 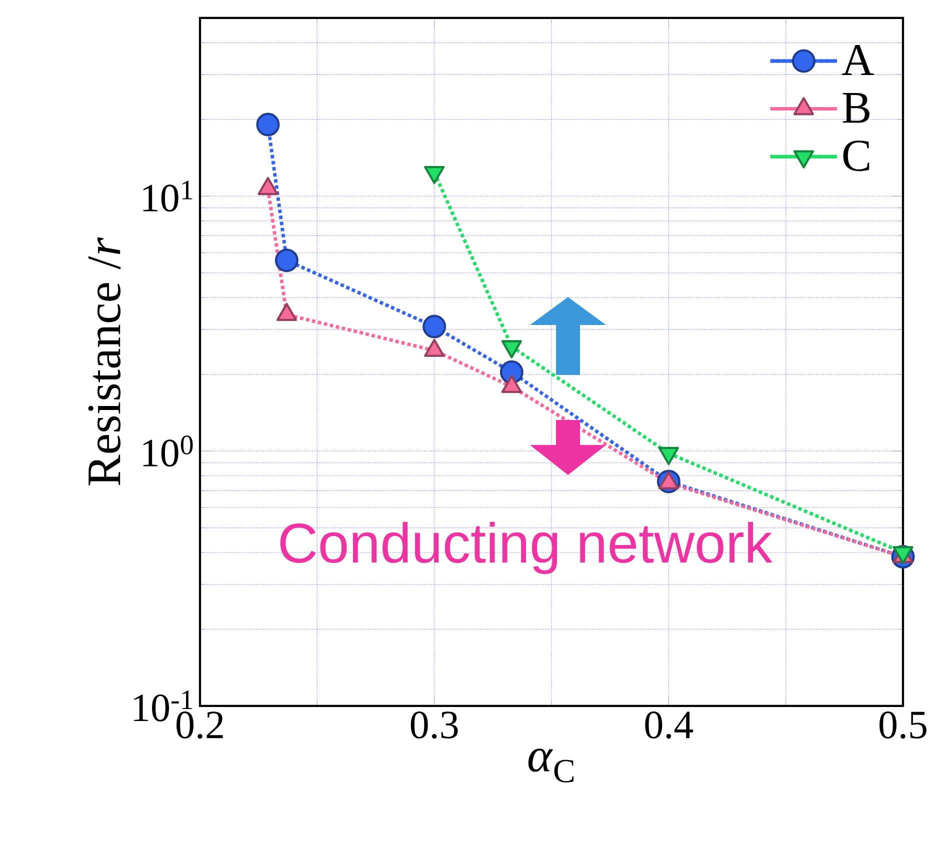 I want to click on x-tick-label: 0.4, so click(x=669, y=725).